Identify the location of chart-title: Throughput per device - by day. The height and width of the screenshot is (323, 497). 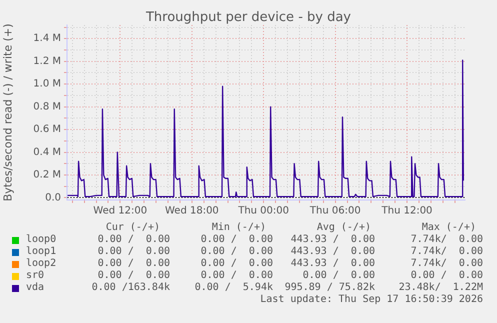
(248, 17).